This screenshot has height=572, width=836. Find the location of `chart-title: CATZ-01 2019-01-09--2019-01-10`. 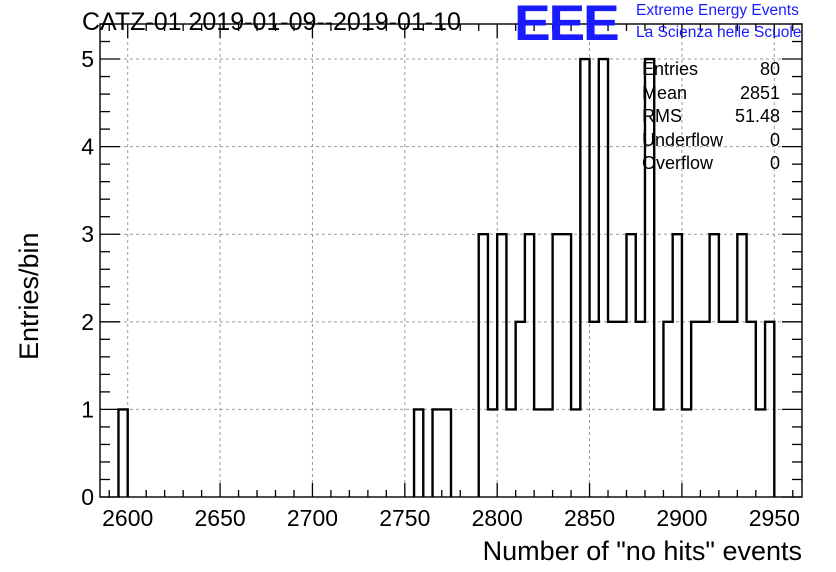

chart-title: CATZ-01 2019-01-09--2019-01-10 is located at coordinates (271, 22).